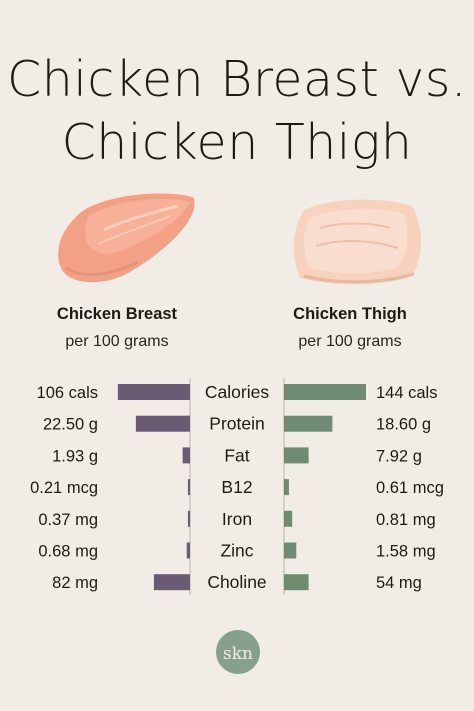  What do you see at coordinates (64, 488) in the screenshot?
I see `breast-value-b12: 0.21 mcg` at bounding box center [64, 488].